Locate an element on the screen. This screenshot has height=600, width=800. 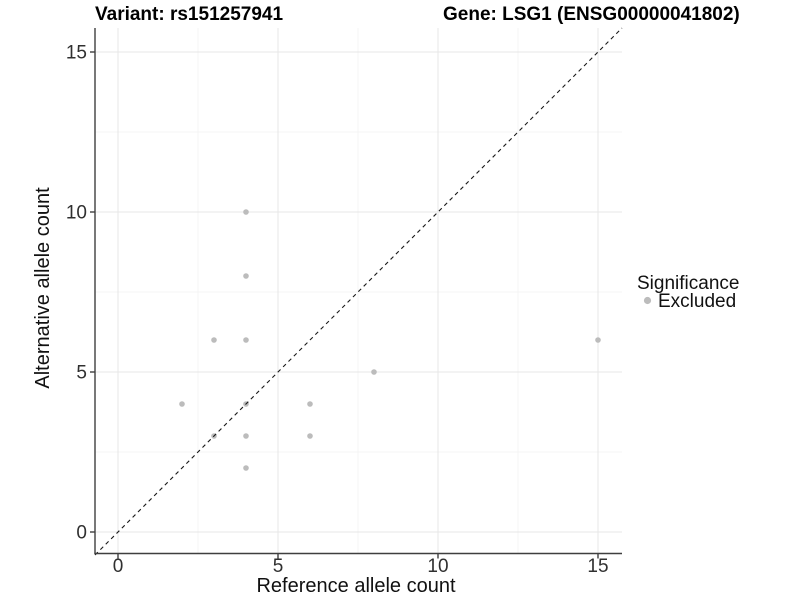
legend-item-excluded: Excluded is located at coordinates (697, 301).